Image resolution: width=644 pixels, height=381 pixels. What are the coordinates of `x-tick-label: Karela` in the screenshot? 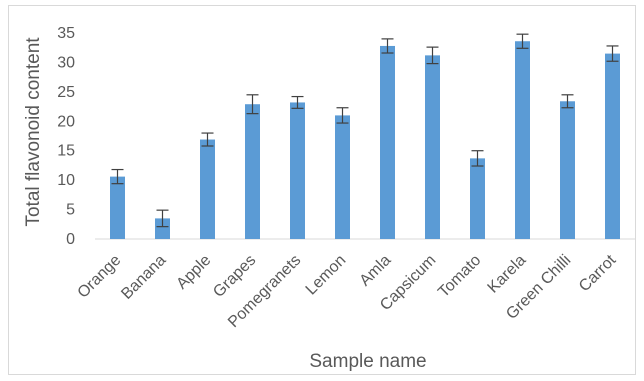 It's located at (507, 274).